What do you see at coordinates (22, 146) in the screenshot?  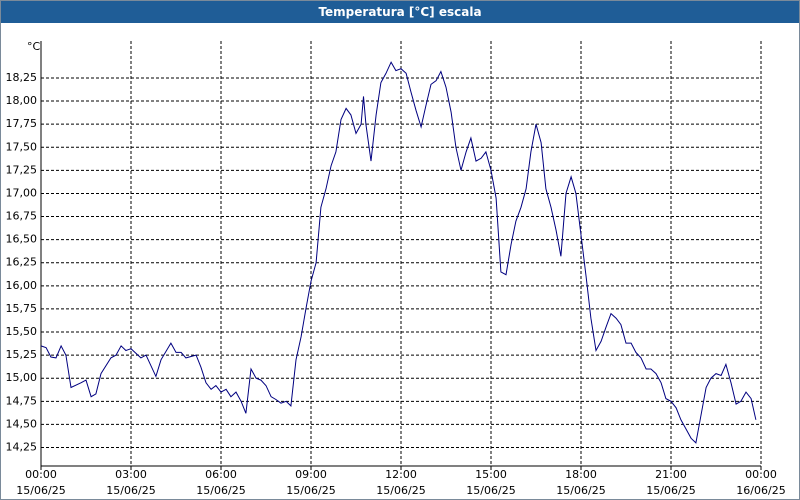 I see `y-tick-label: 17,50` at bounding box center [22, 146].